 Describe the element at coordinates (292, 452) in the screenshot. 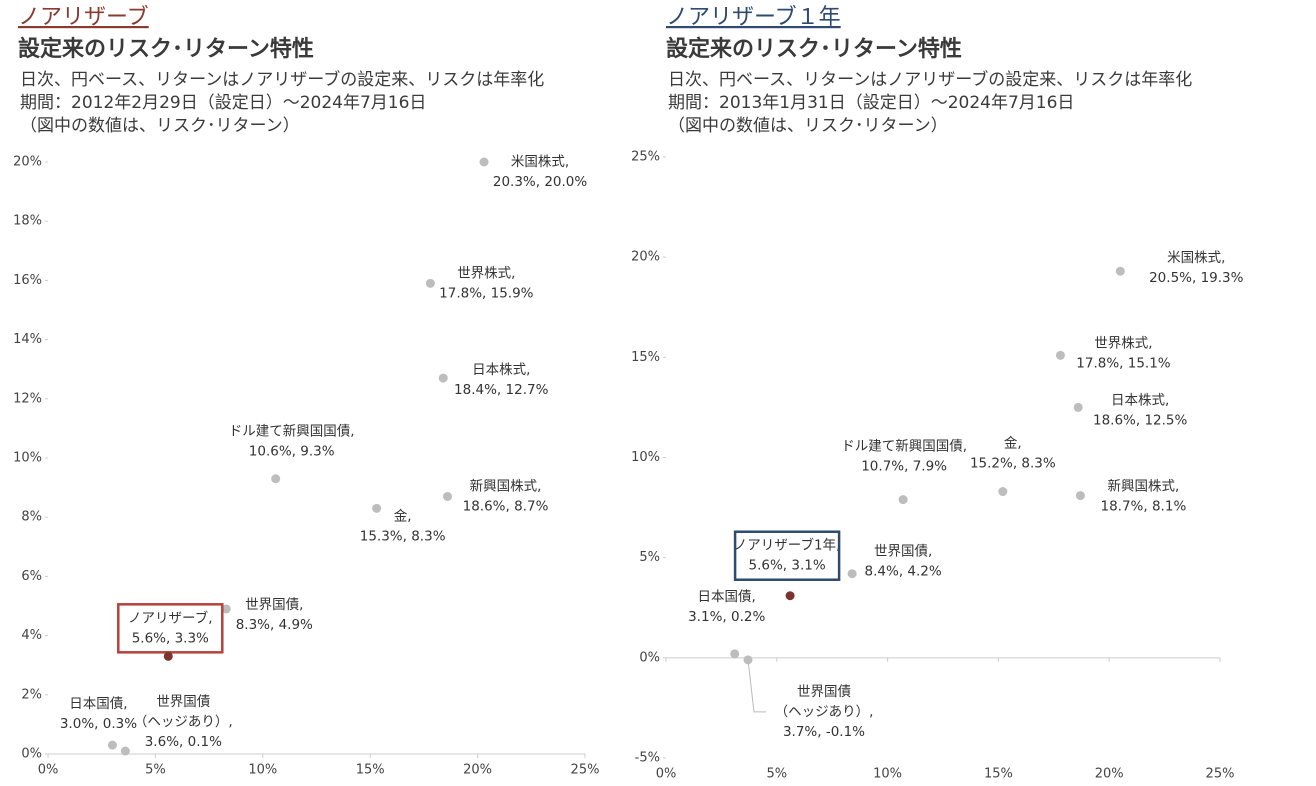

I see `point-value-label: 10.6%, 9.3%` at that location.